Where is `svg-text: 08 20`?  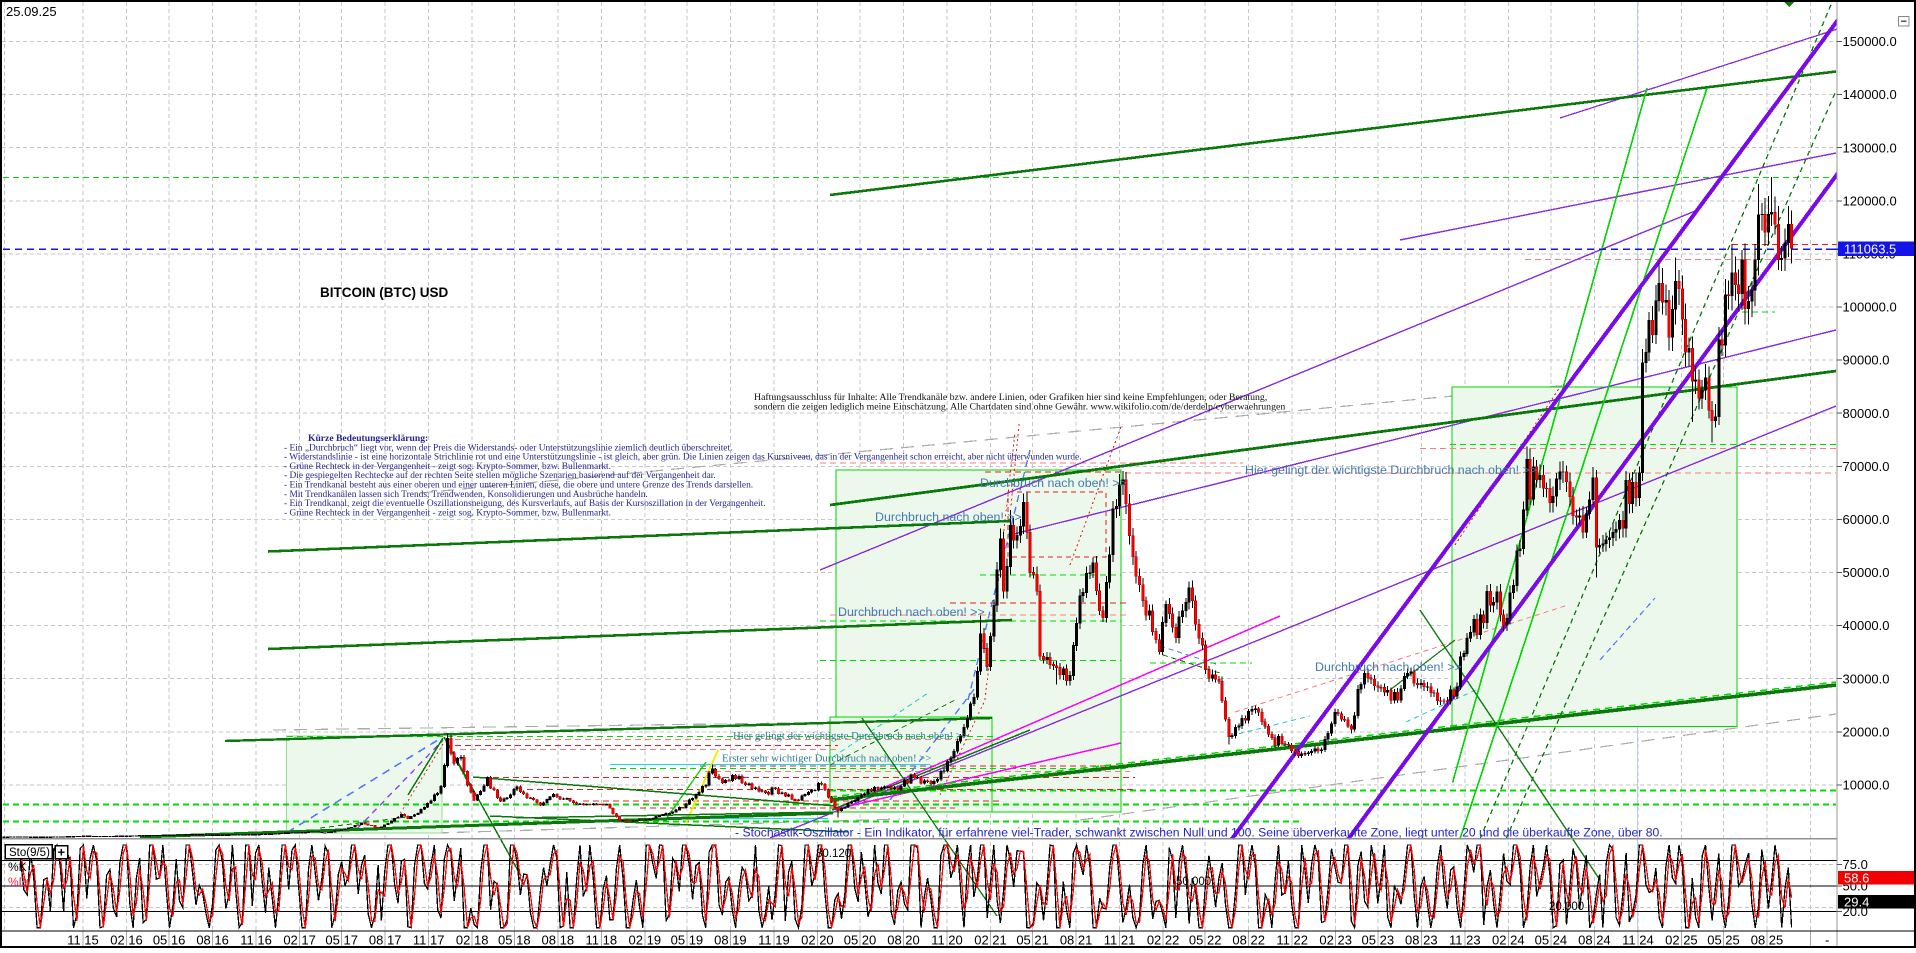
svg-text: 08 20 is located at coordinates (903, 940).